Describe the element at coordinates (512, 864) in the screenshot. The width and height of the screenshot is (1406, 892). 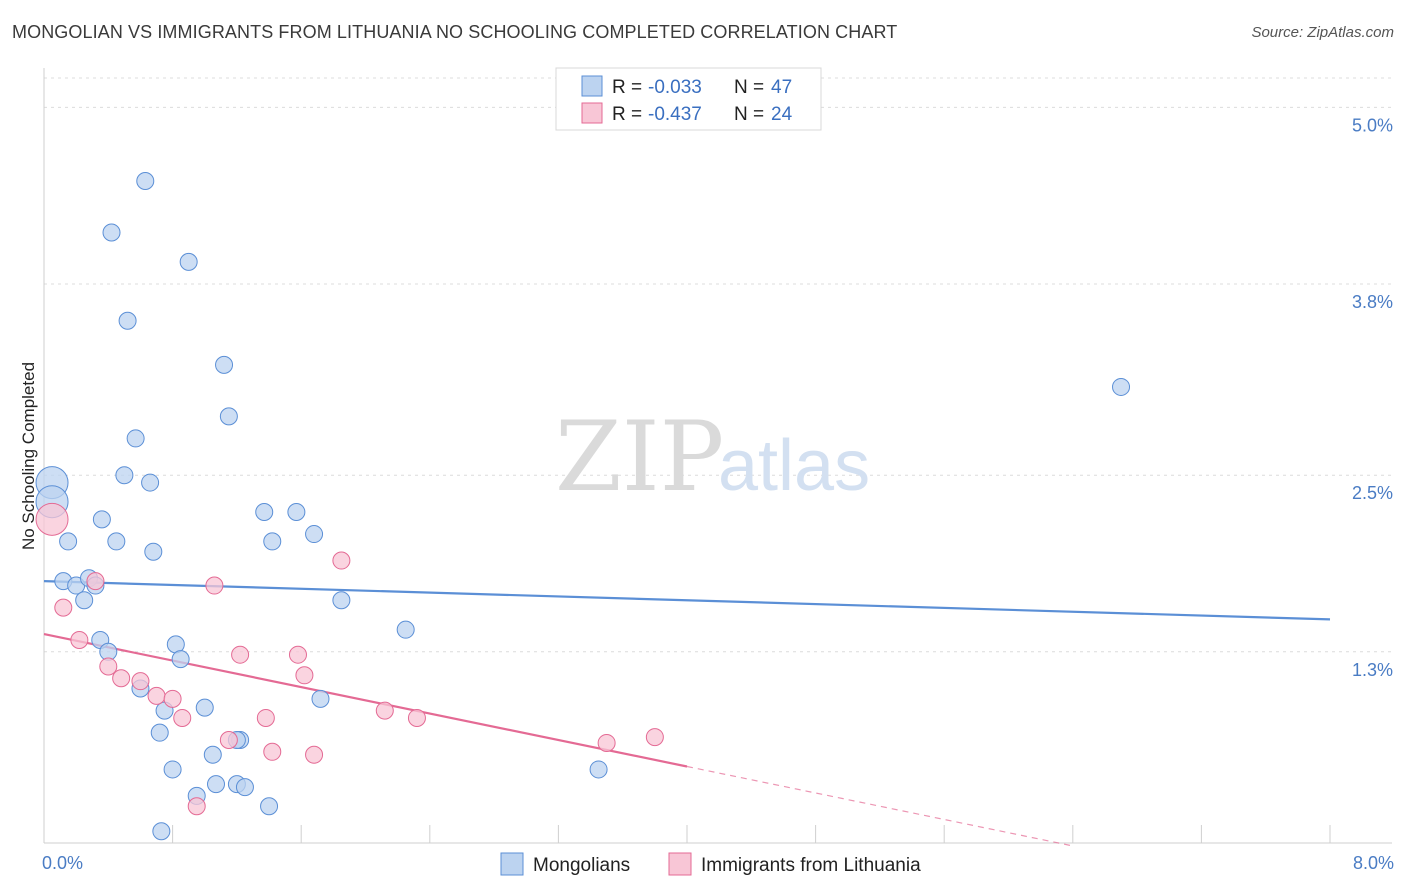
I see `legend-swatch-mongolians` at that location.